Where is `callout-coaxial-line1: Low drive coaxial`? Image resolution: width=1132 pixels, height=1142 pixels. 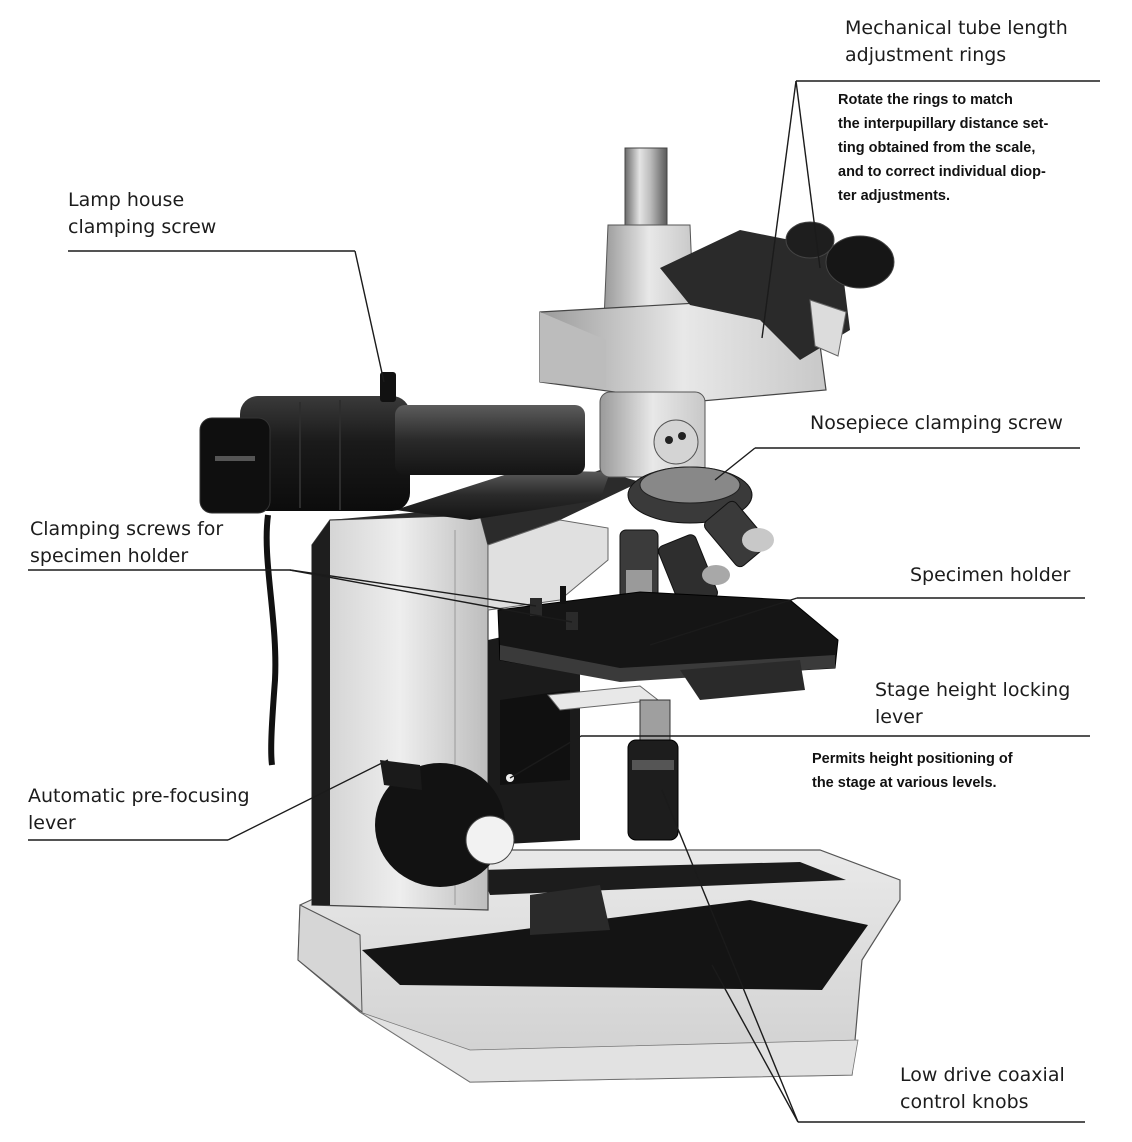
callout-coaxial-line1: Low drive coaxial is located at coordinates (982, 1075).